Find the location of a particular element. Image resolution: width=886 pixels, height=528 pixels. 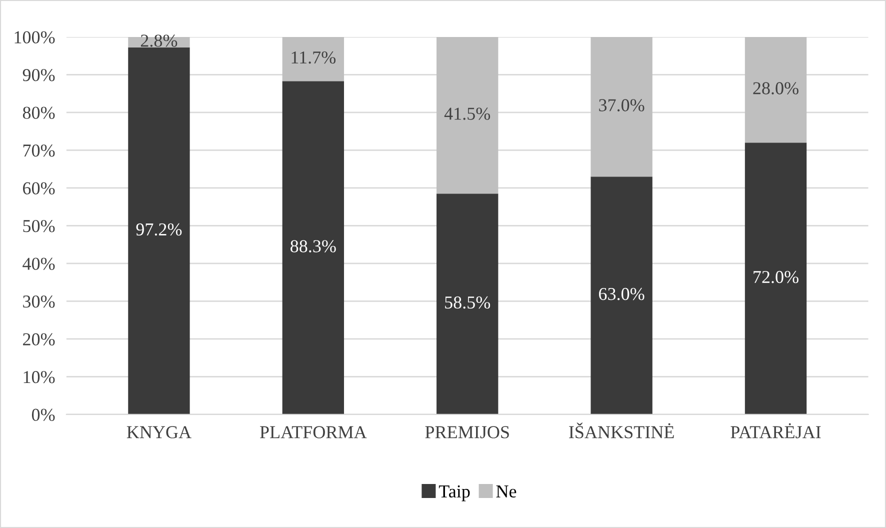

x-tick-label: PATARĖJAI is located at coordinates (775, 430).